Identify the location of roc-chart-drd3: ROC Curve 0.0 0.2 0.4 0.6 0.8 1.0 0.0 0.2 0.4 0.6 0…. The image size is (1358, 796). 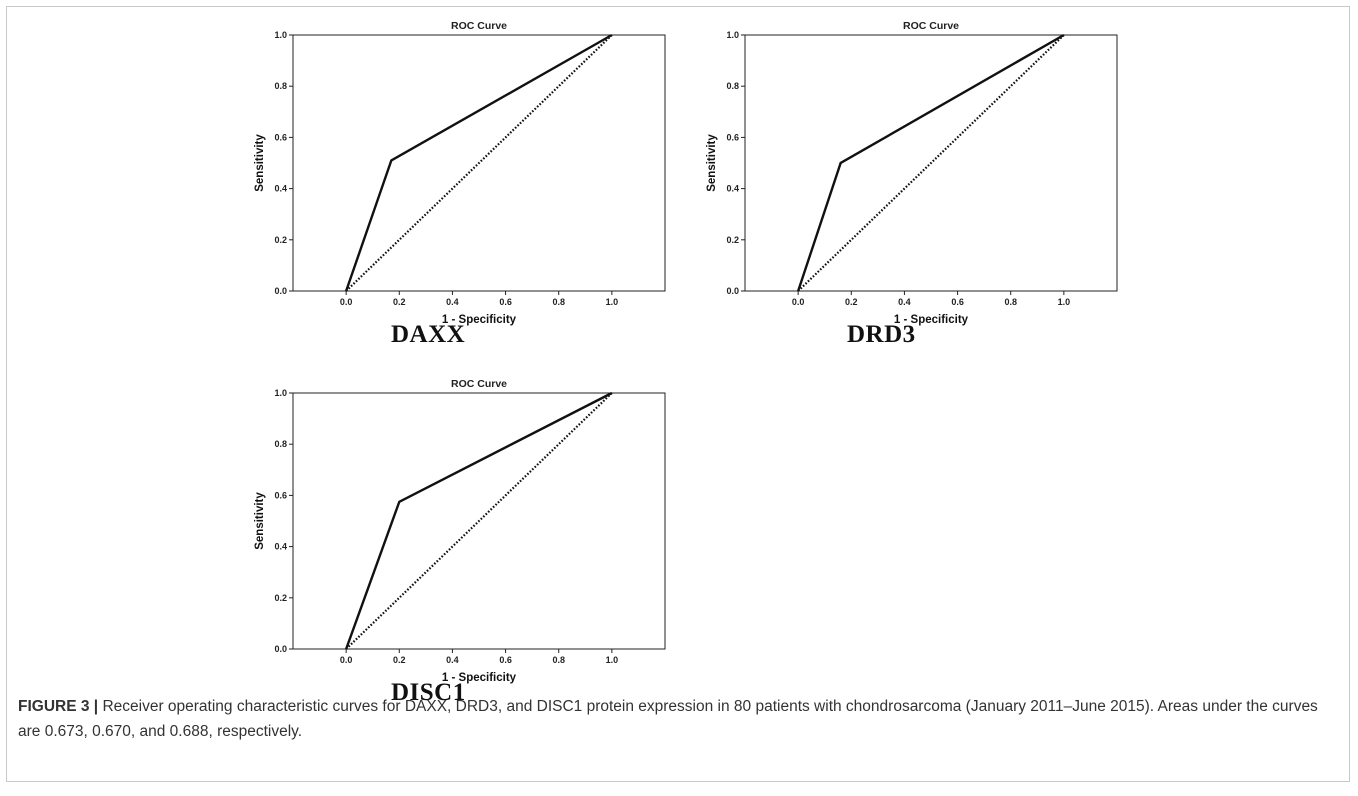
(912, 173).